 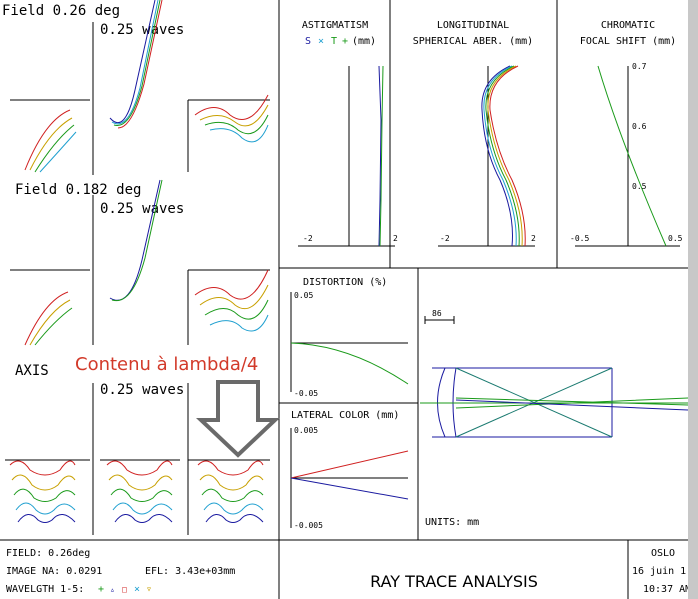 I want to click on lateral-color-ymax: 0.005, so click(x=306, y=430).